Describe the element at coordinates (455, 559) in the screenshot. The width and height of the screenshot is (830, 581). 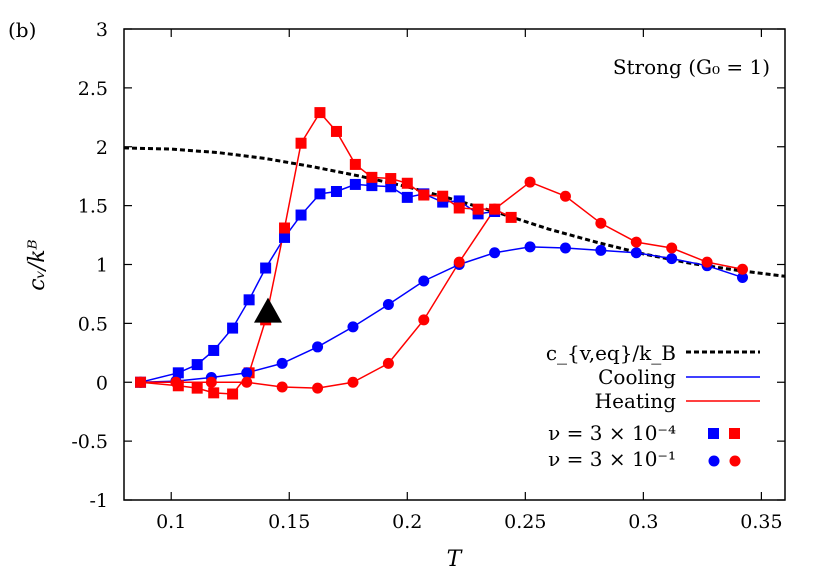
I see `x-axis-title: T` at that location.